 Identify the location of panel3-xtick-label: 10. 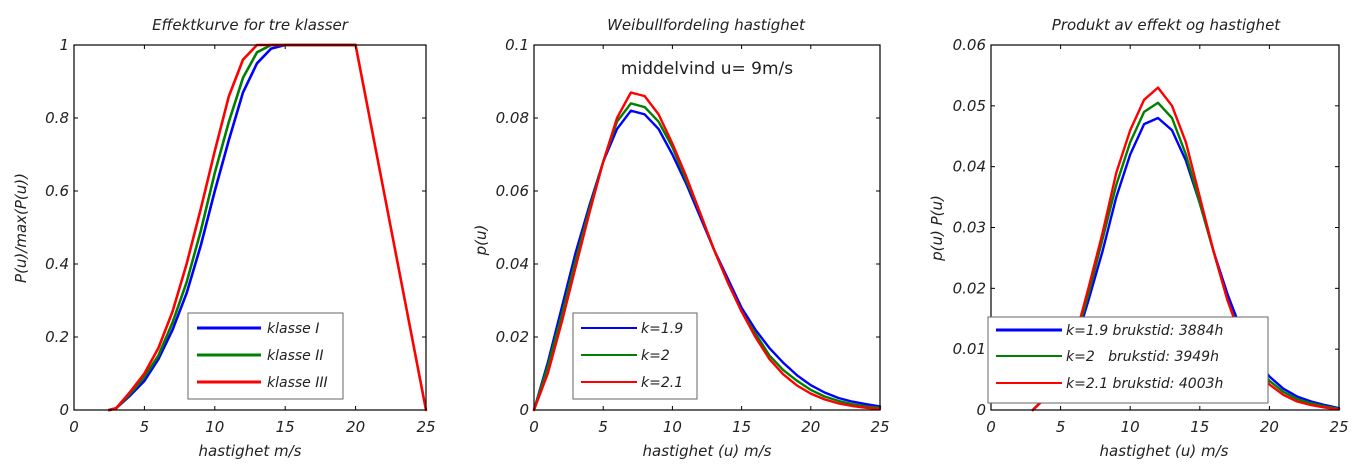
(1130, 427).